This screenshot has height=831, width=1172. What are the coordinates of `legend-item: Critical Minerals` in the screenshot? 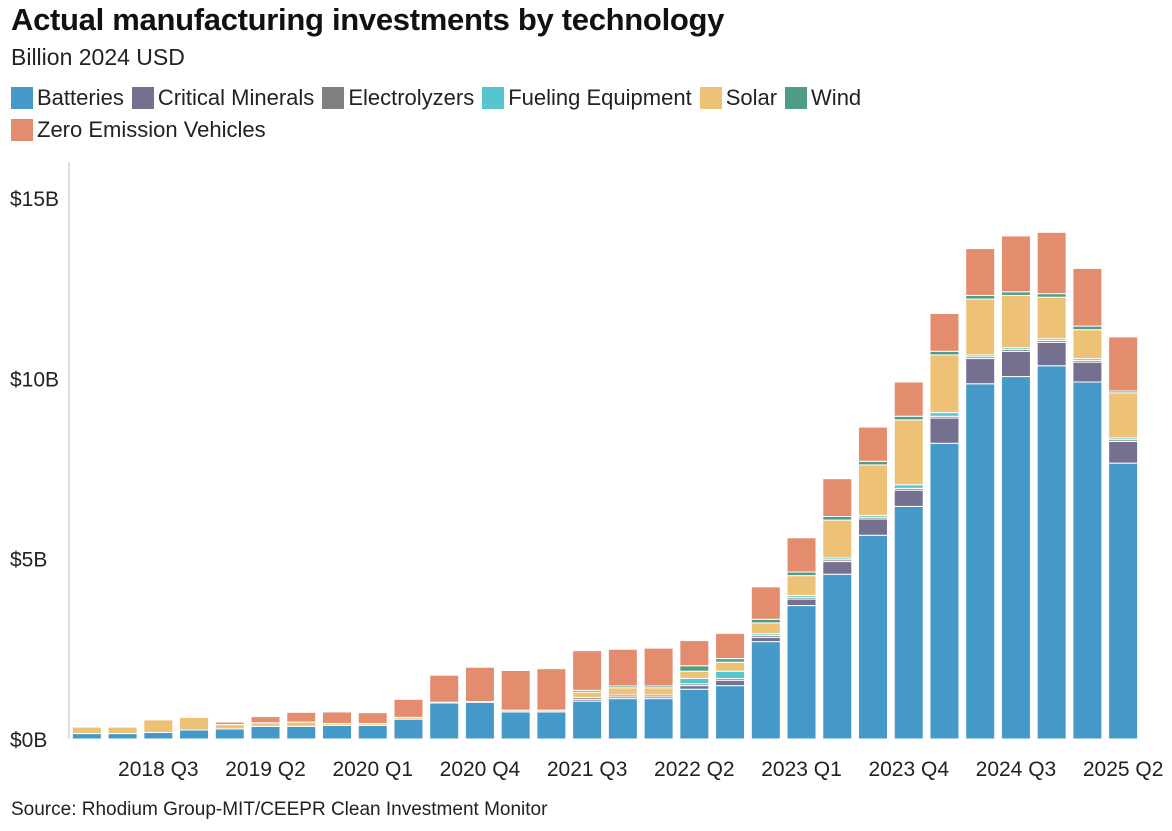 It's located at (222, 97).